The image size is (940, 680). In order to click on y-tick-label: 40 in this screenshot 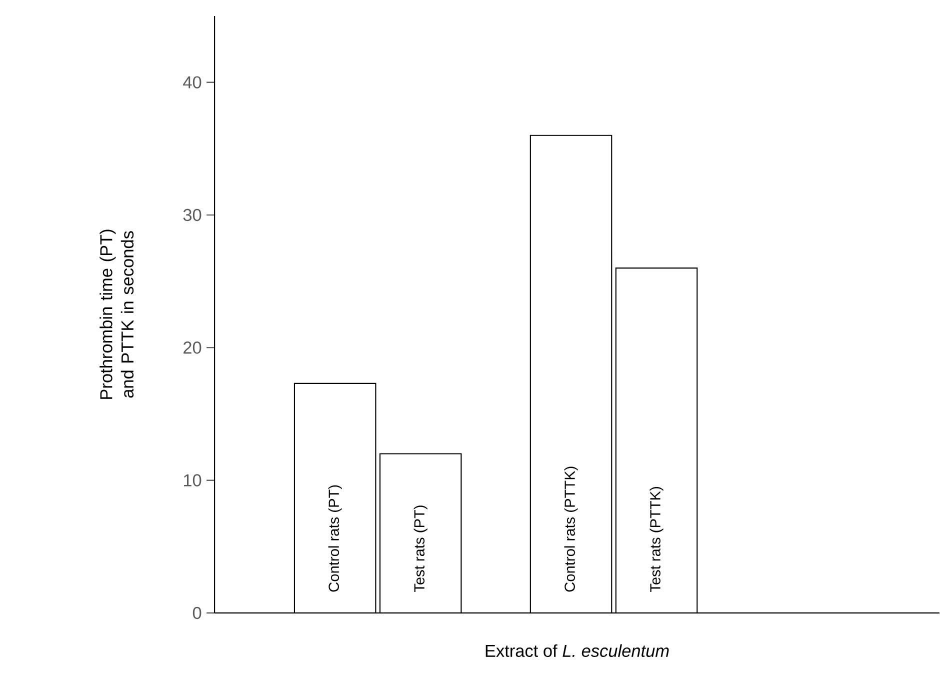, I will do `click(192, 82)`.